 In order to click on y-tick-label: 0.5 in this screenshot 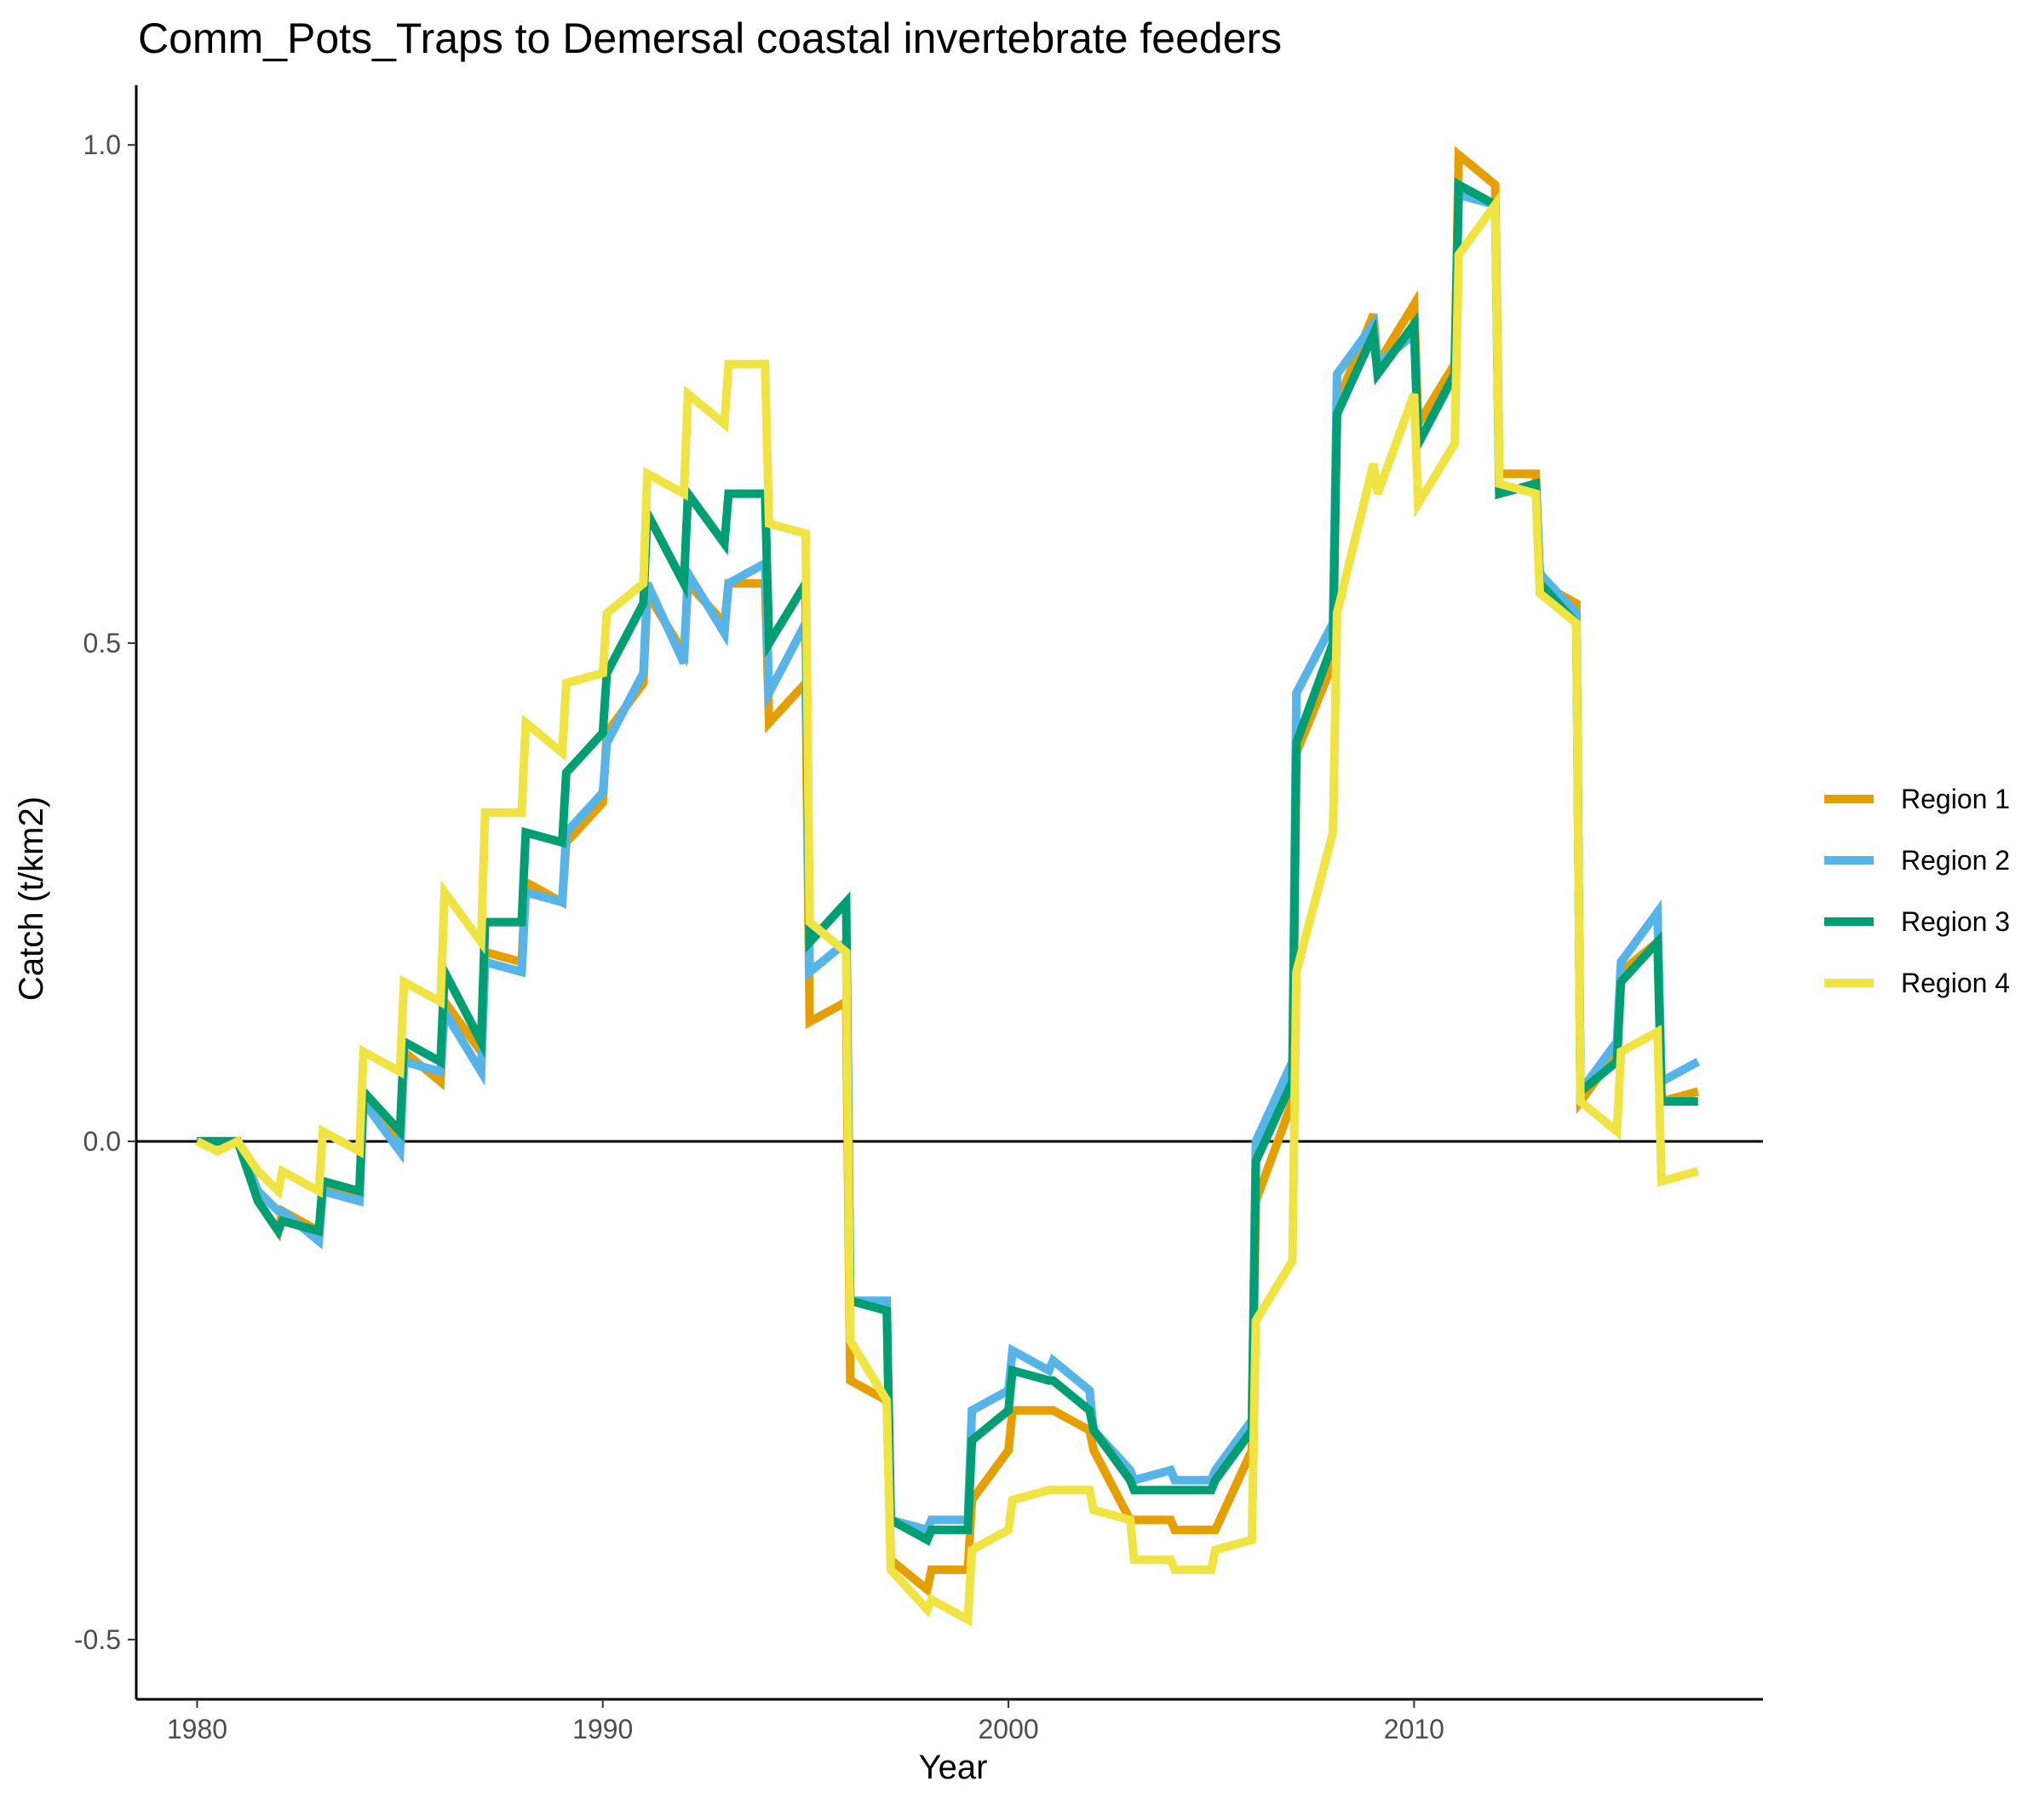, I will do `click(102, 643)`.